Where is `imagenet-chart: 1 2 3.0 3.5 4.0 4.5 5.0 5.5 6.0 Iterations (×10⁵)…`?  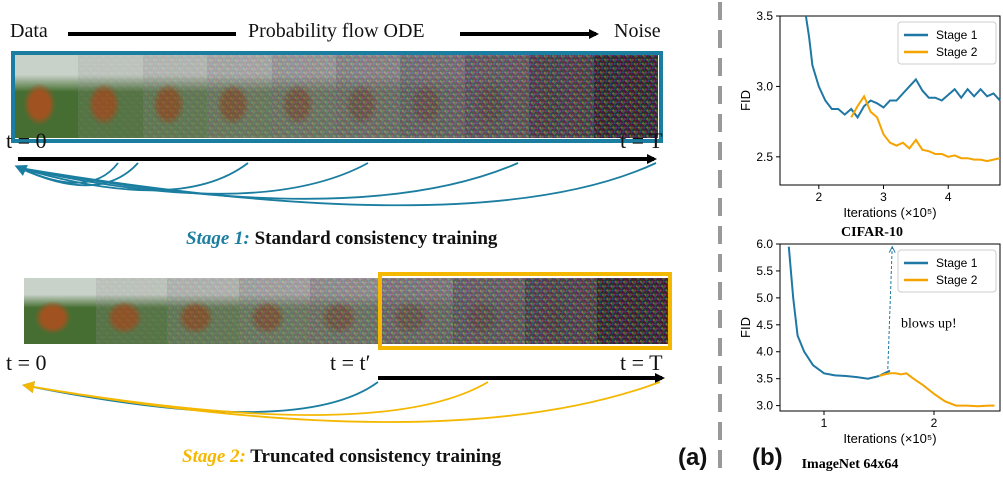 imagenet-chart: 1 2 3.0 3.5 4.0 4.5 5.0 5.5 6.0 Iterations (×10⁵)… is located at coordinates (869, 354).